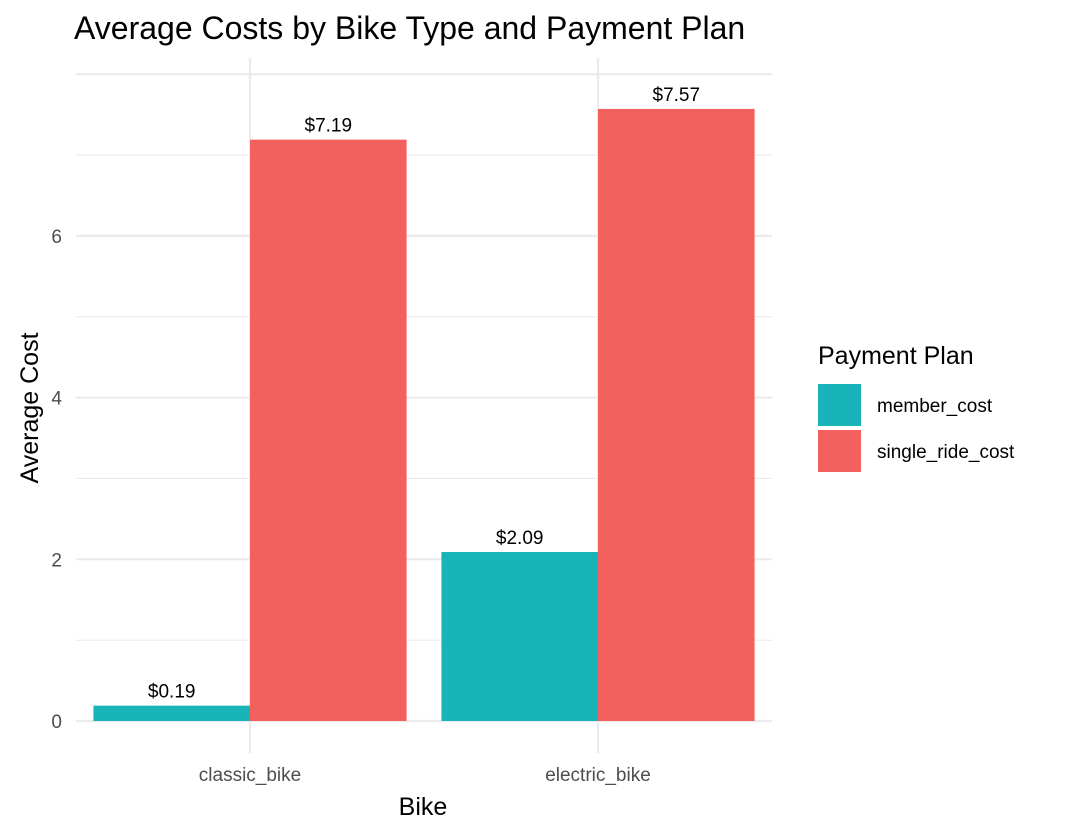 This screenshot has width=1076, height=836. Describe the element at coordinates (172, 713) in the screenshot. I see `bar-classic_bike-member_cost` at that location.